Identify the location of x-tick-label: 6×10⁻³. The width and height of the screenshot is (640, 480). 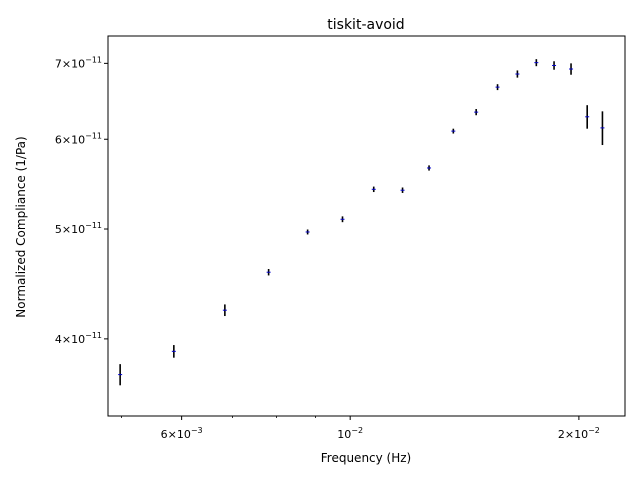
(182, 433).